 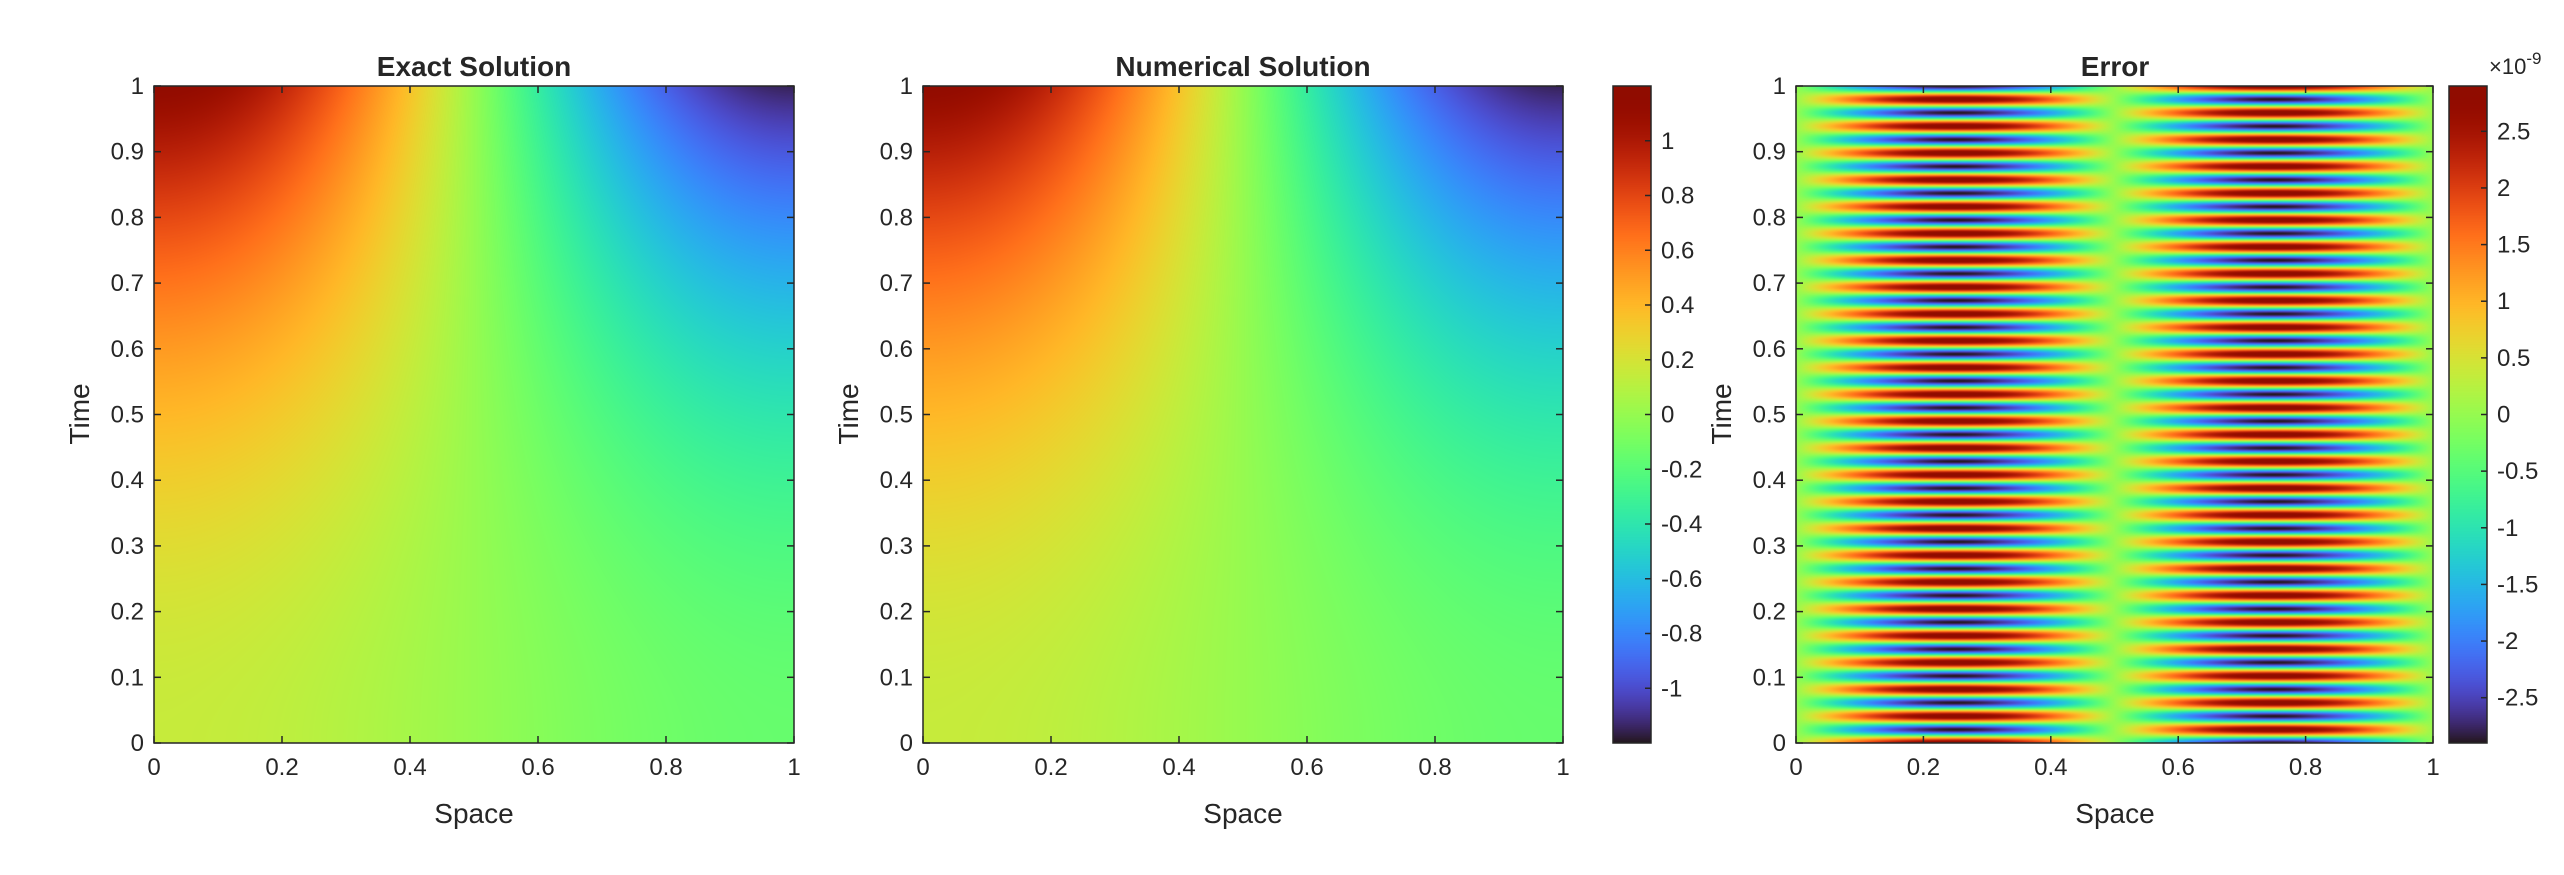 I want to click on exact-title: Exact Solution, so click(x=474, y=66).